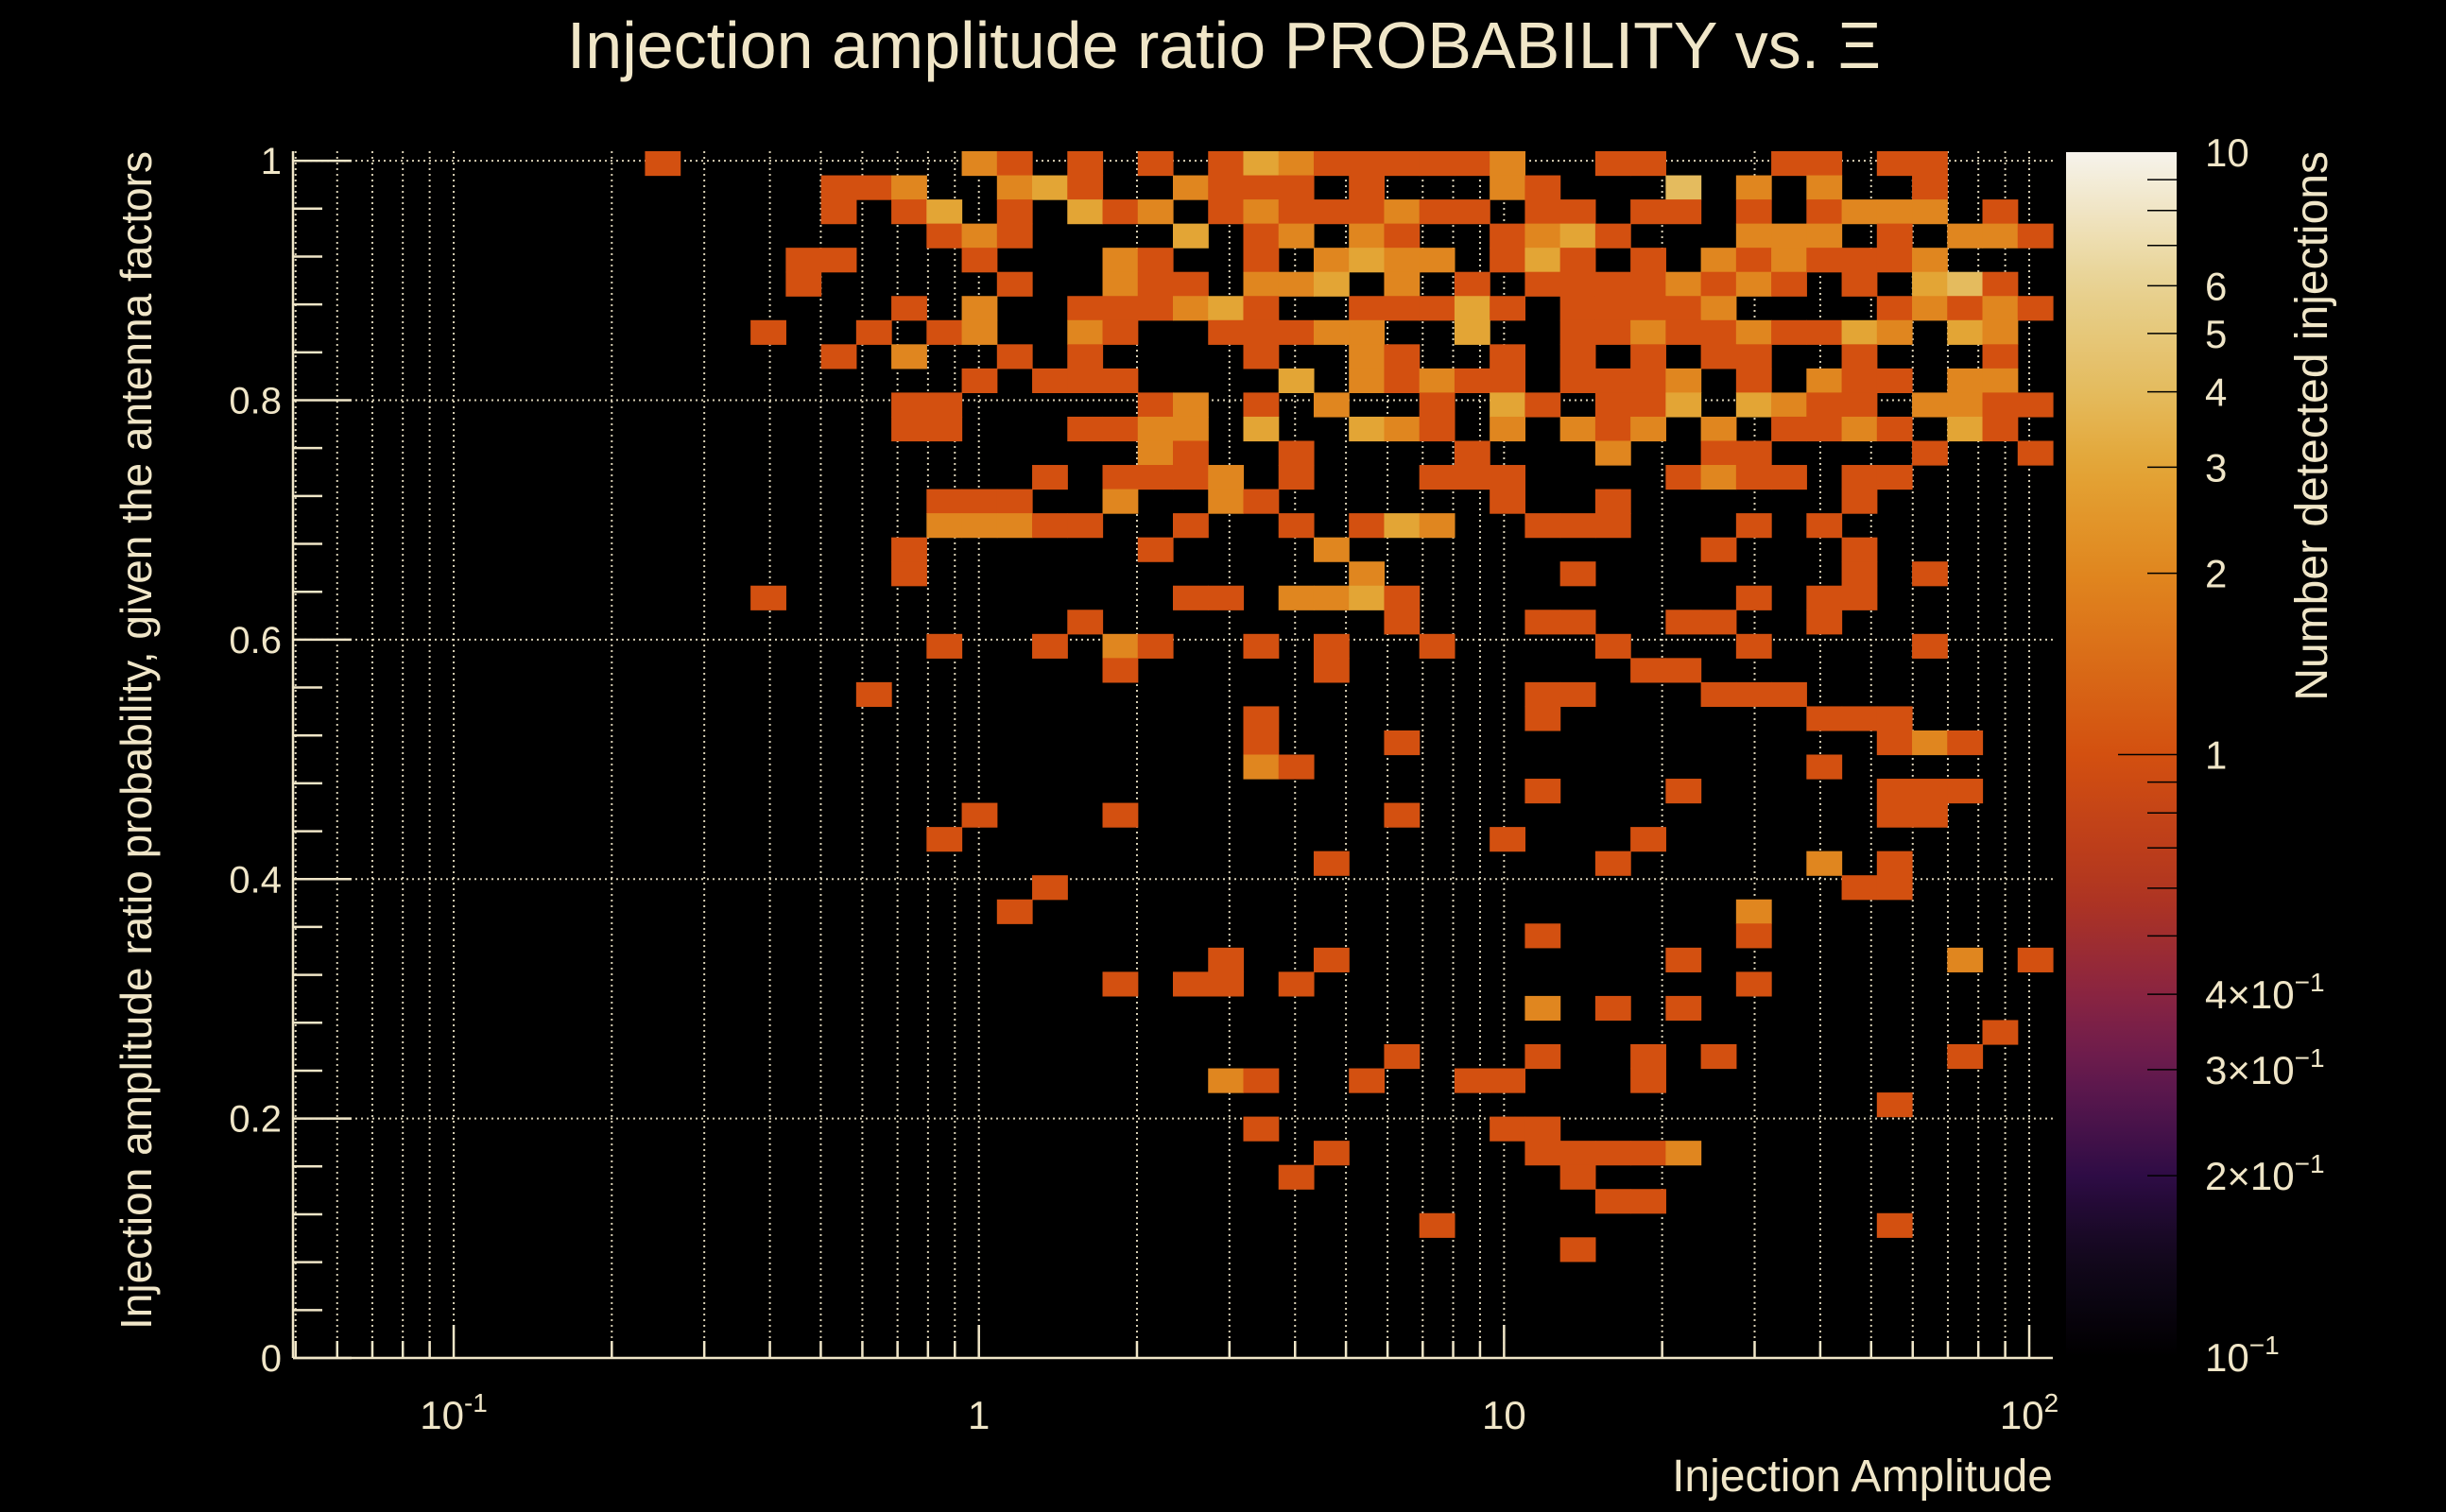 This screenshot has width=2446, height=1512. I want to click on y-tick-label: 0.2, so click(255, 1120).